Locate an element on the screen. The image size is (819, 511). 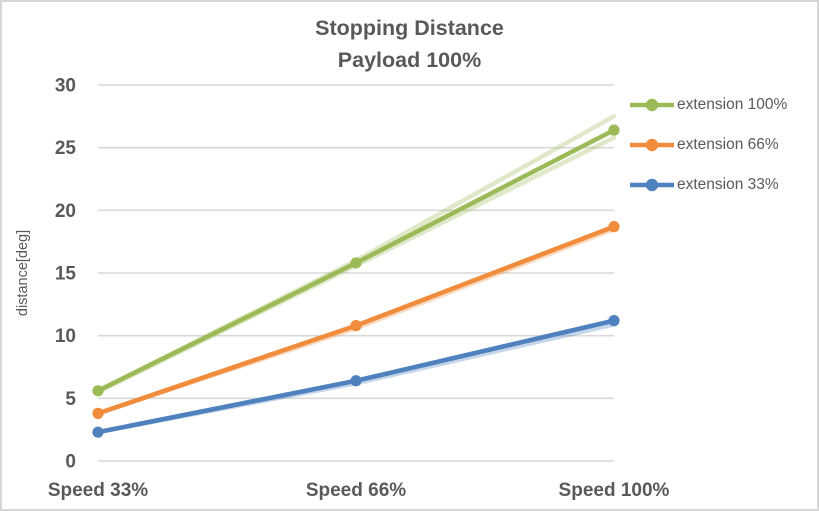
y-tick-label-10: 10 is located at coordinates (65, 336).